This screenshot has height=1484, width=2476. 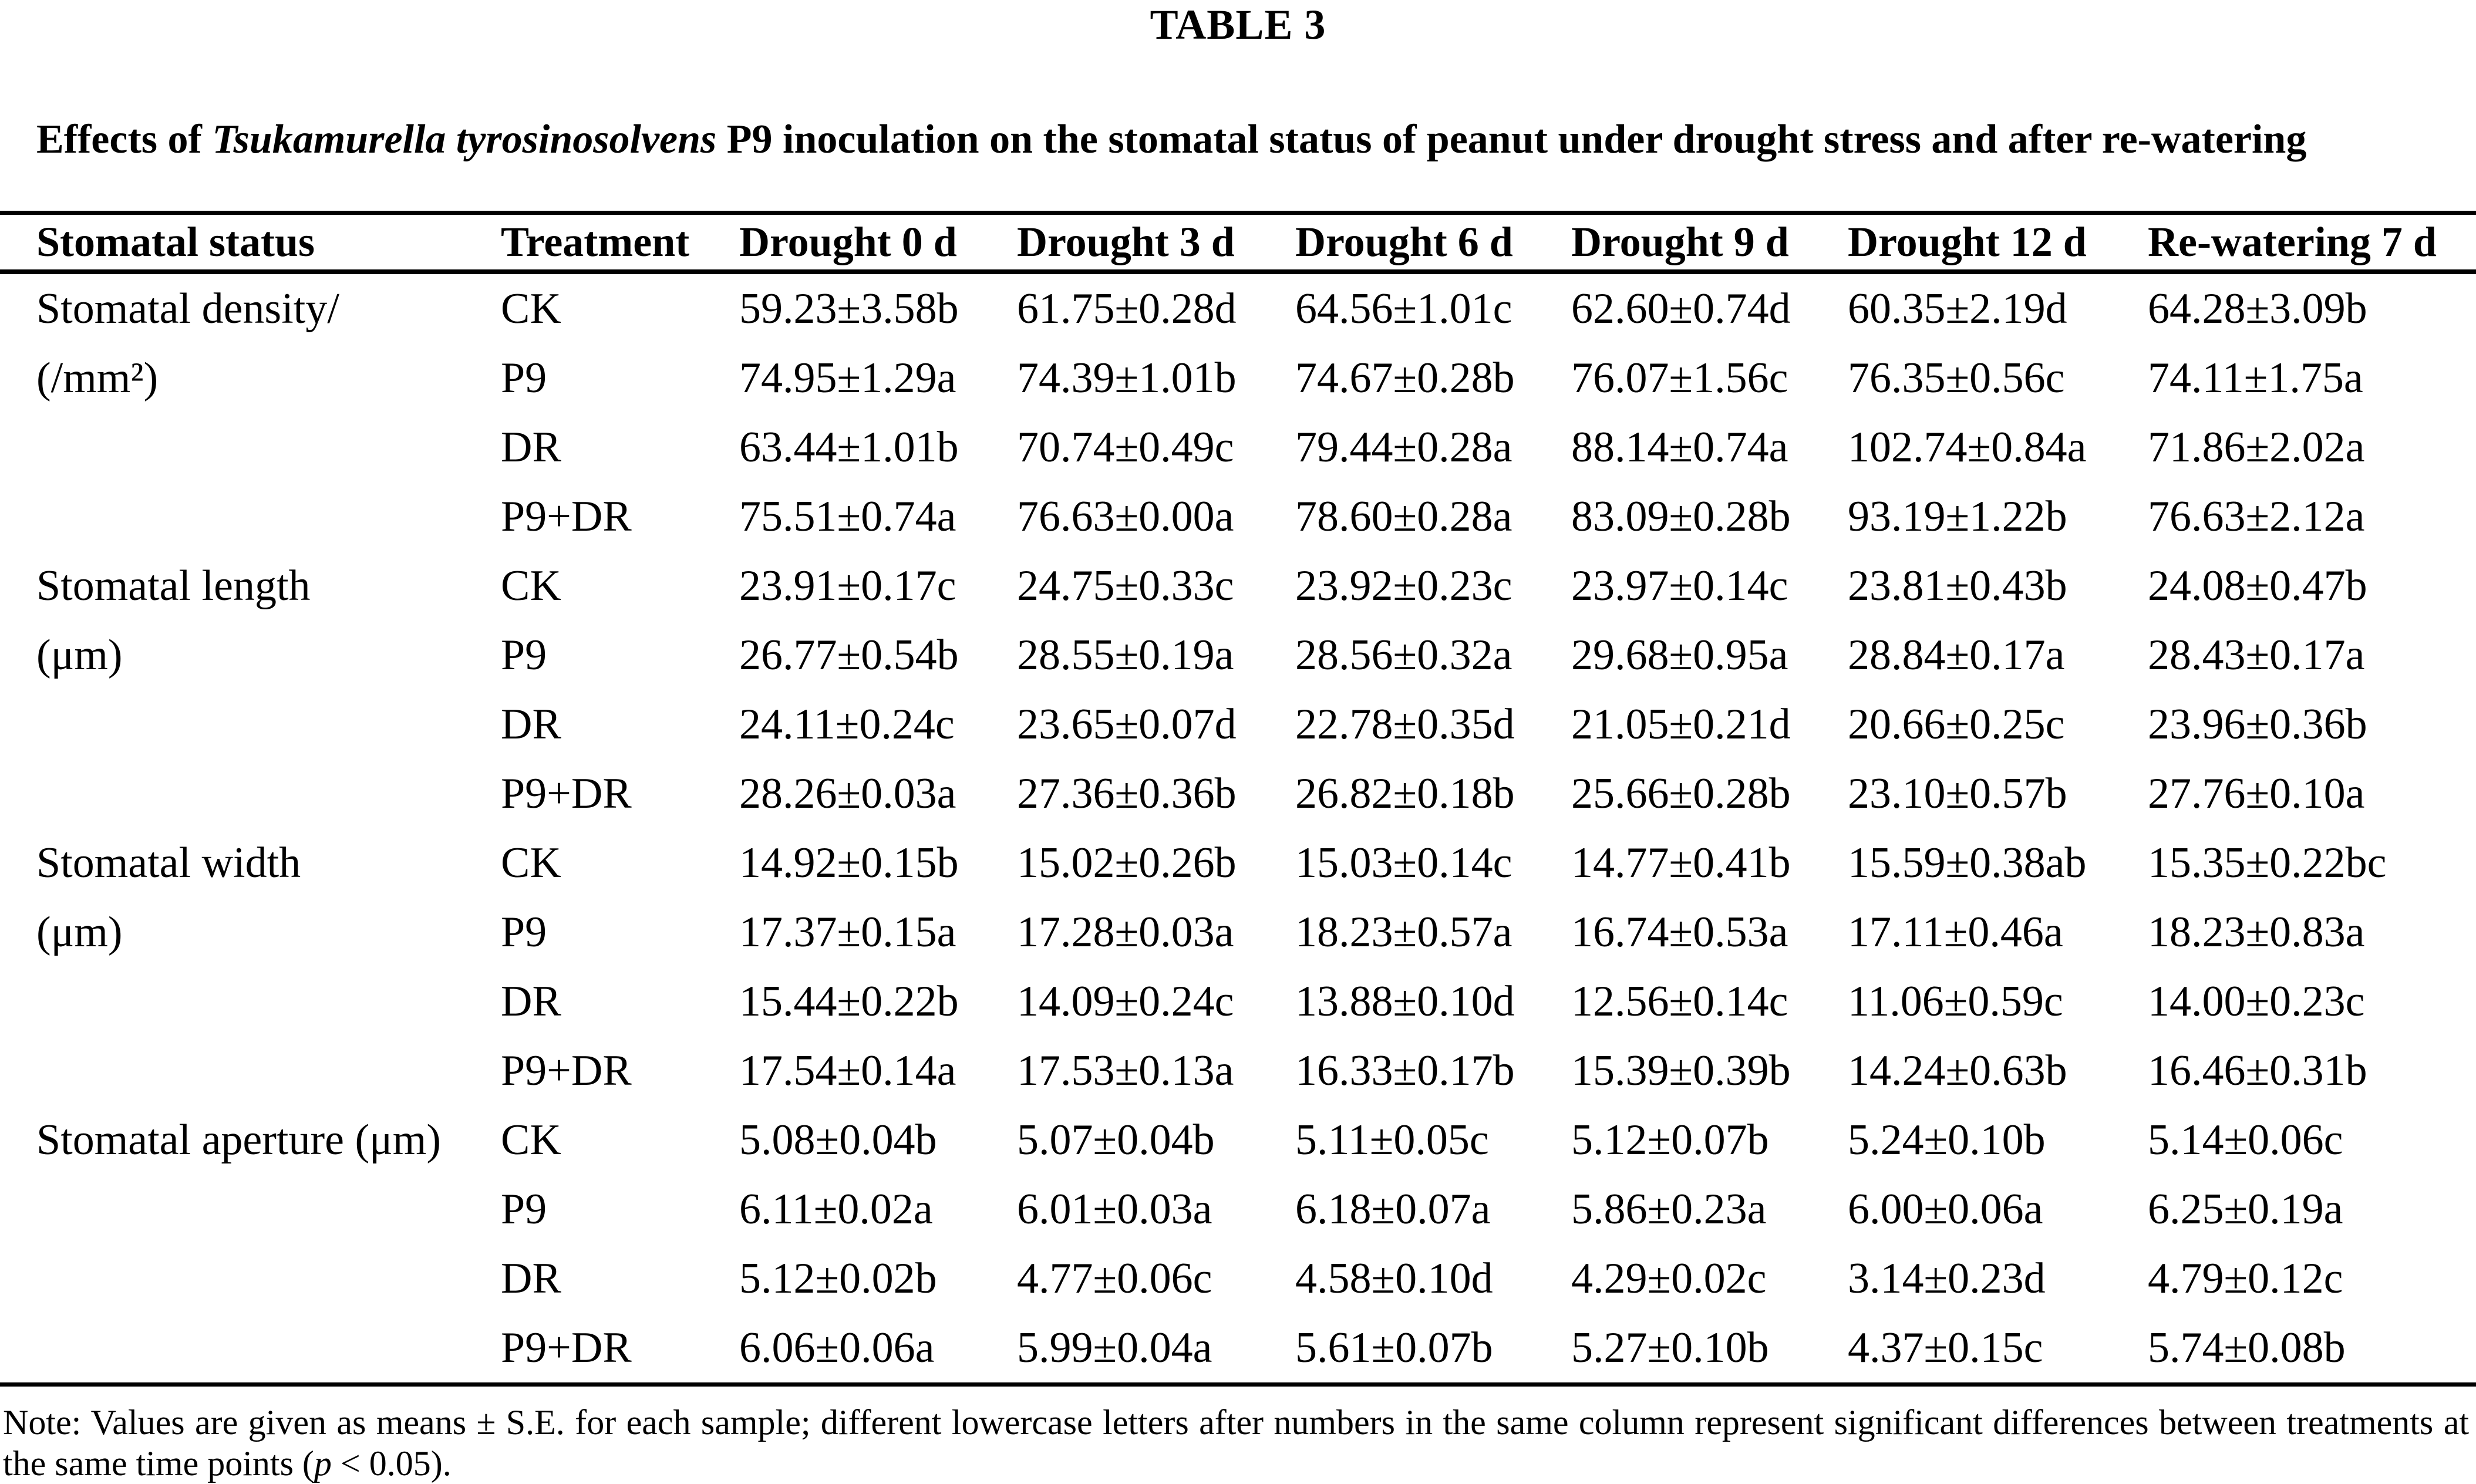 I want to click on value-cell: 15.44±0.22b, so click(x=849, y=1001).